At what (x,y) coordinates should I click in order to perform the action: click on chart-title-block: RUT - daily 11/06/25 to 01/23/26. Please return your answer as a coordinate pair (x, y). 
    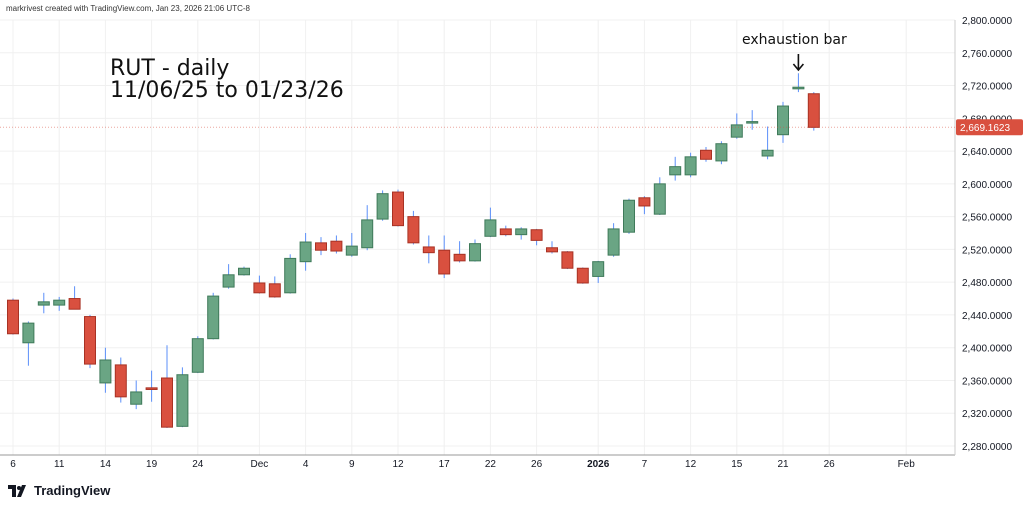
    Looking at the image, I should click on (227, 80).